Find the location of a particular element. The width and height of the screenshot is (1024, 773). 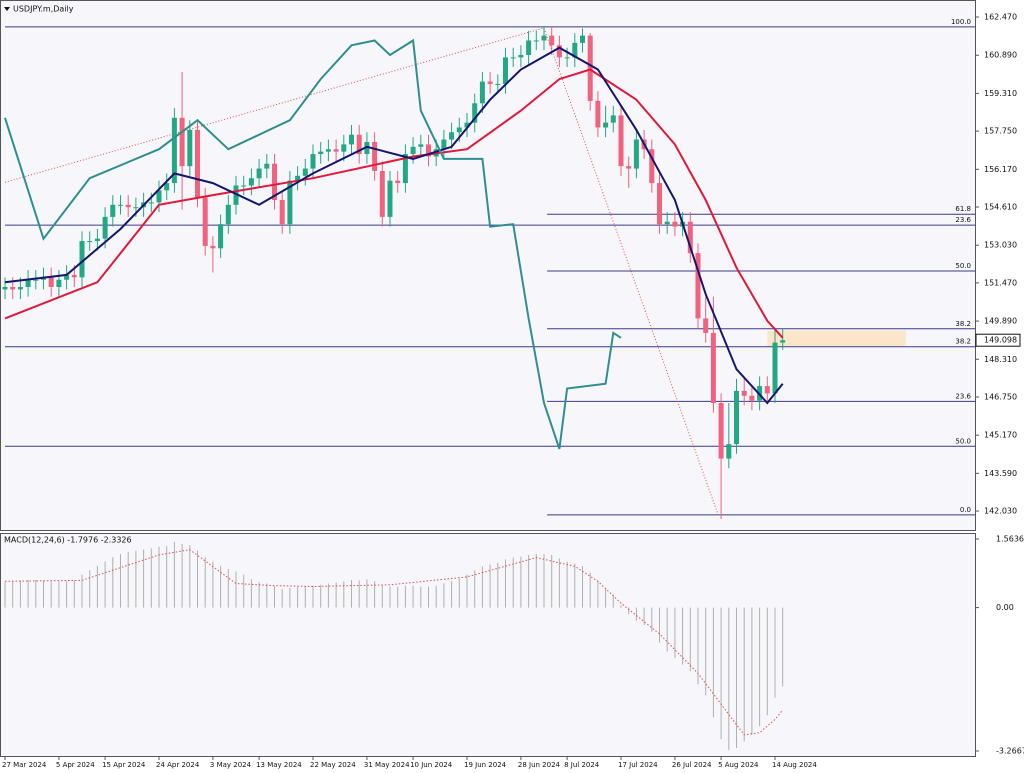

x-tick-label: 19 Jun 2024 is located at coordinates (485, 765).